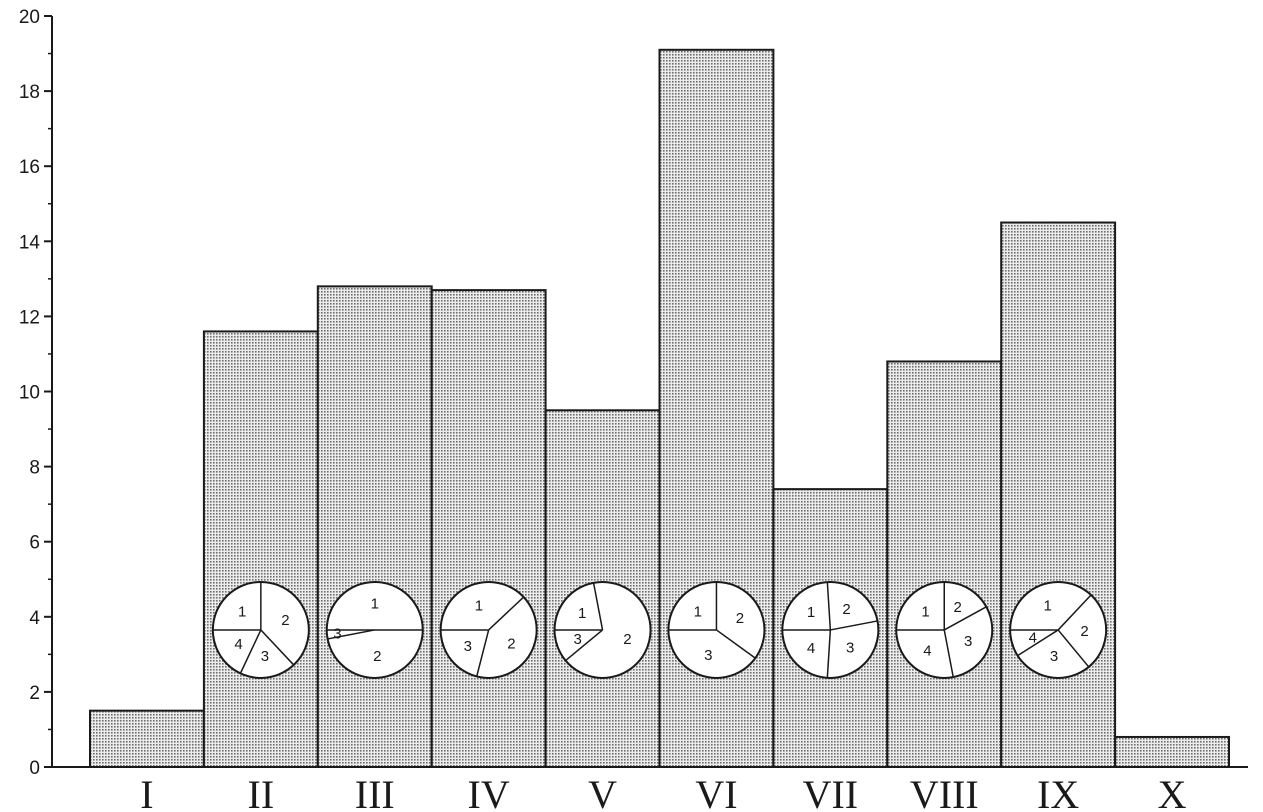 Image resolution: width=1263 pixels, height=812 pixels. Describe the element at coordinates (375, 792) in the screenshot. I see `x-tick-label-iii: III` at that location.